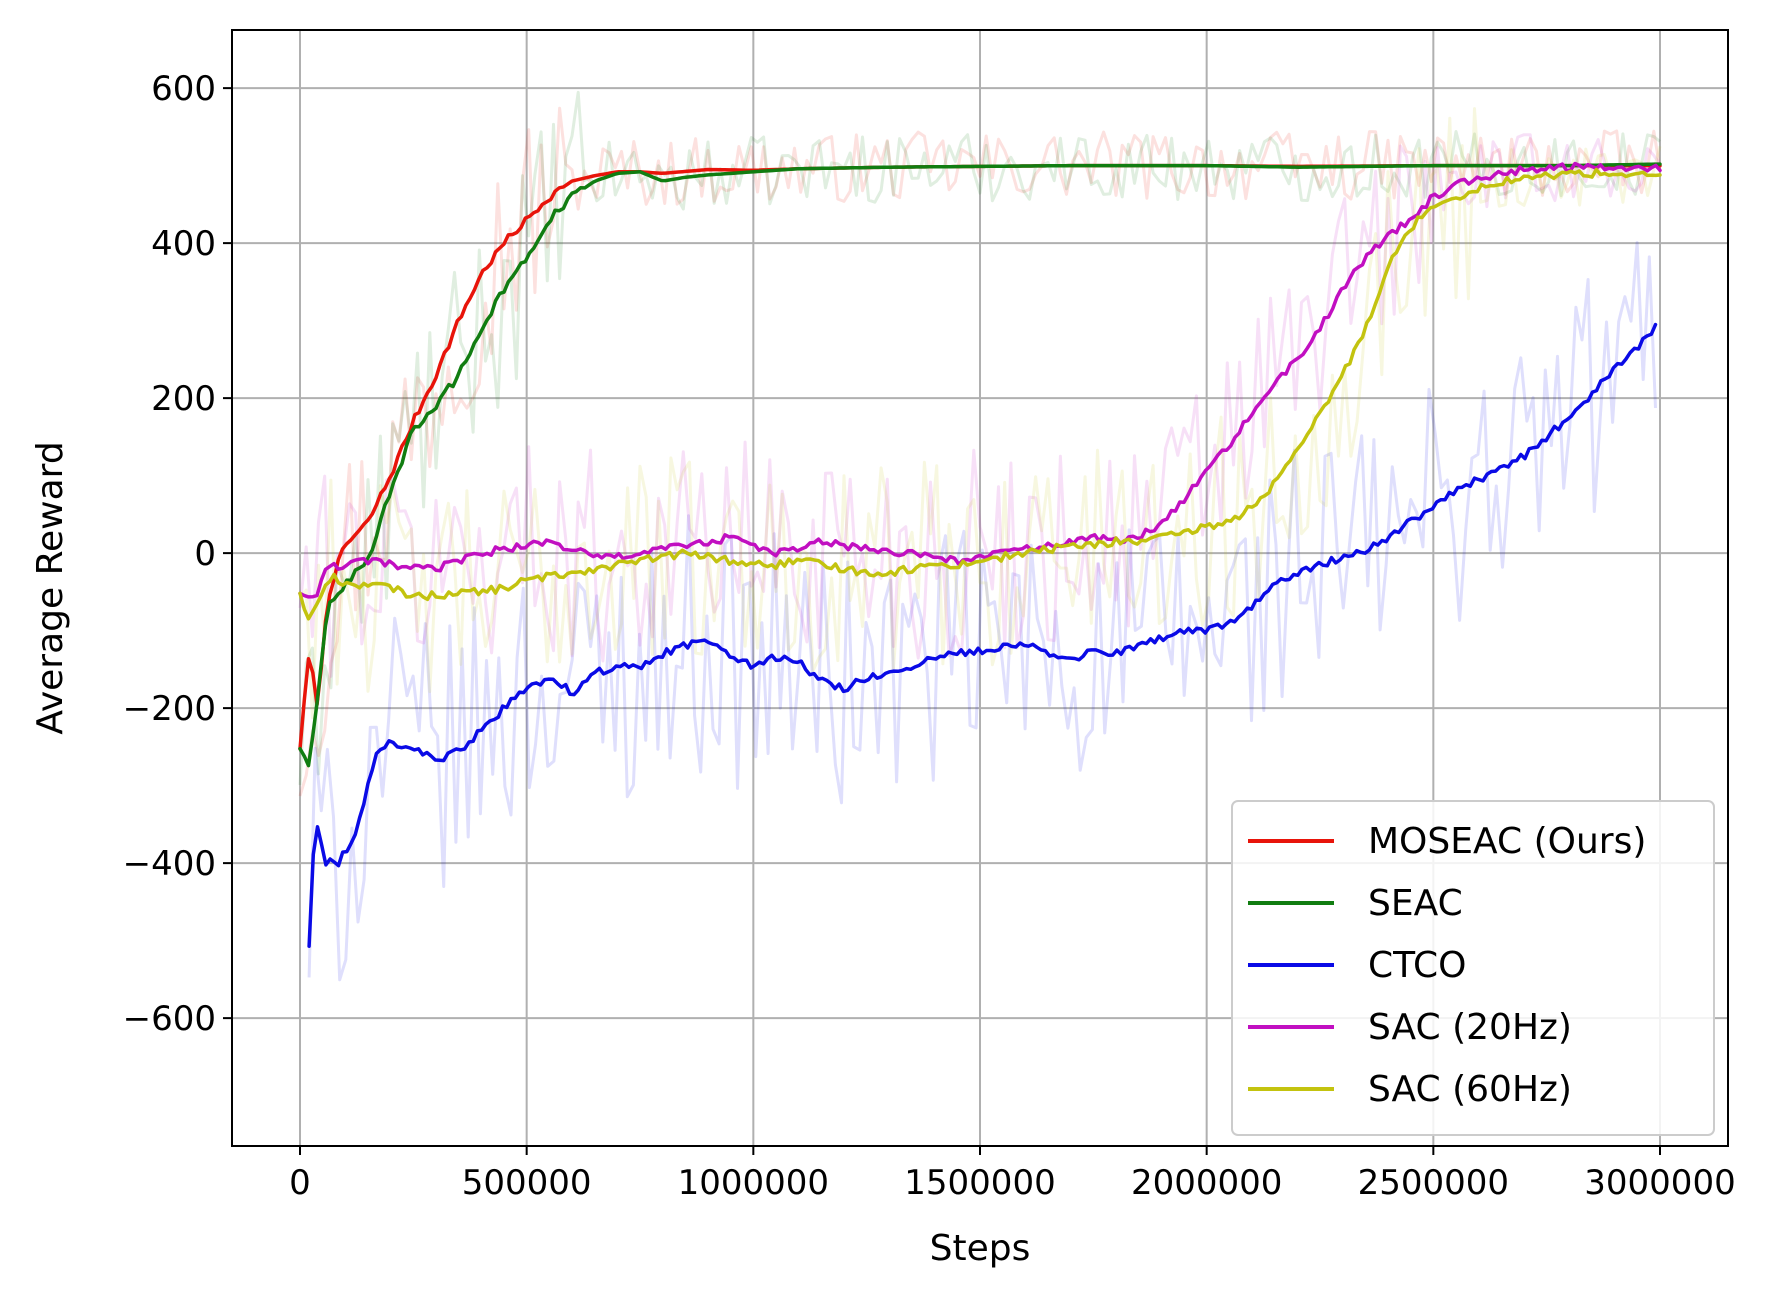 The width and height of the screenshot is (1774, 1296). Describe the element at coordinates (1206, 1183) in the screenshot. I see `x-tick-label: 2000000` at that location.